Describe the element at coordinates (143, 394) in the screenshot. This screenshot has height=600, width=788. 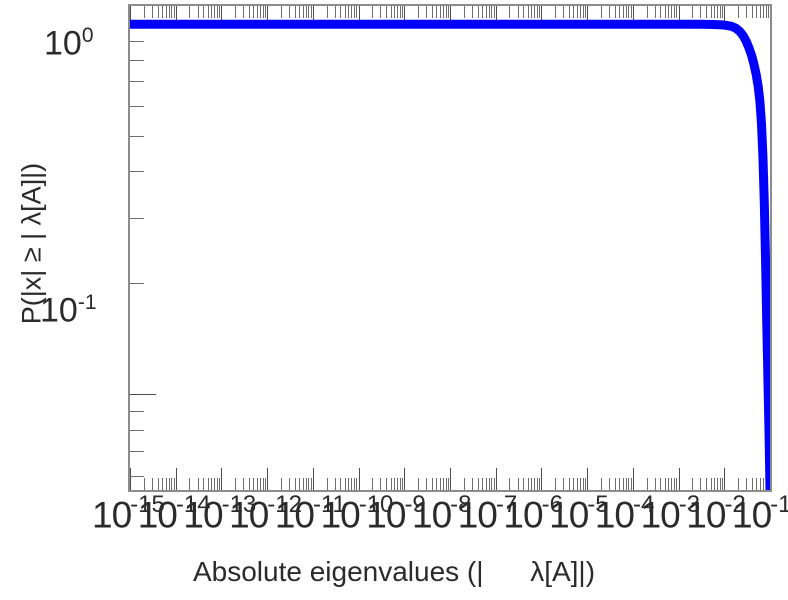
I see `y-major-tick` at that location.